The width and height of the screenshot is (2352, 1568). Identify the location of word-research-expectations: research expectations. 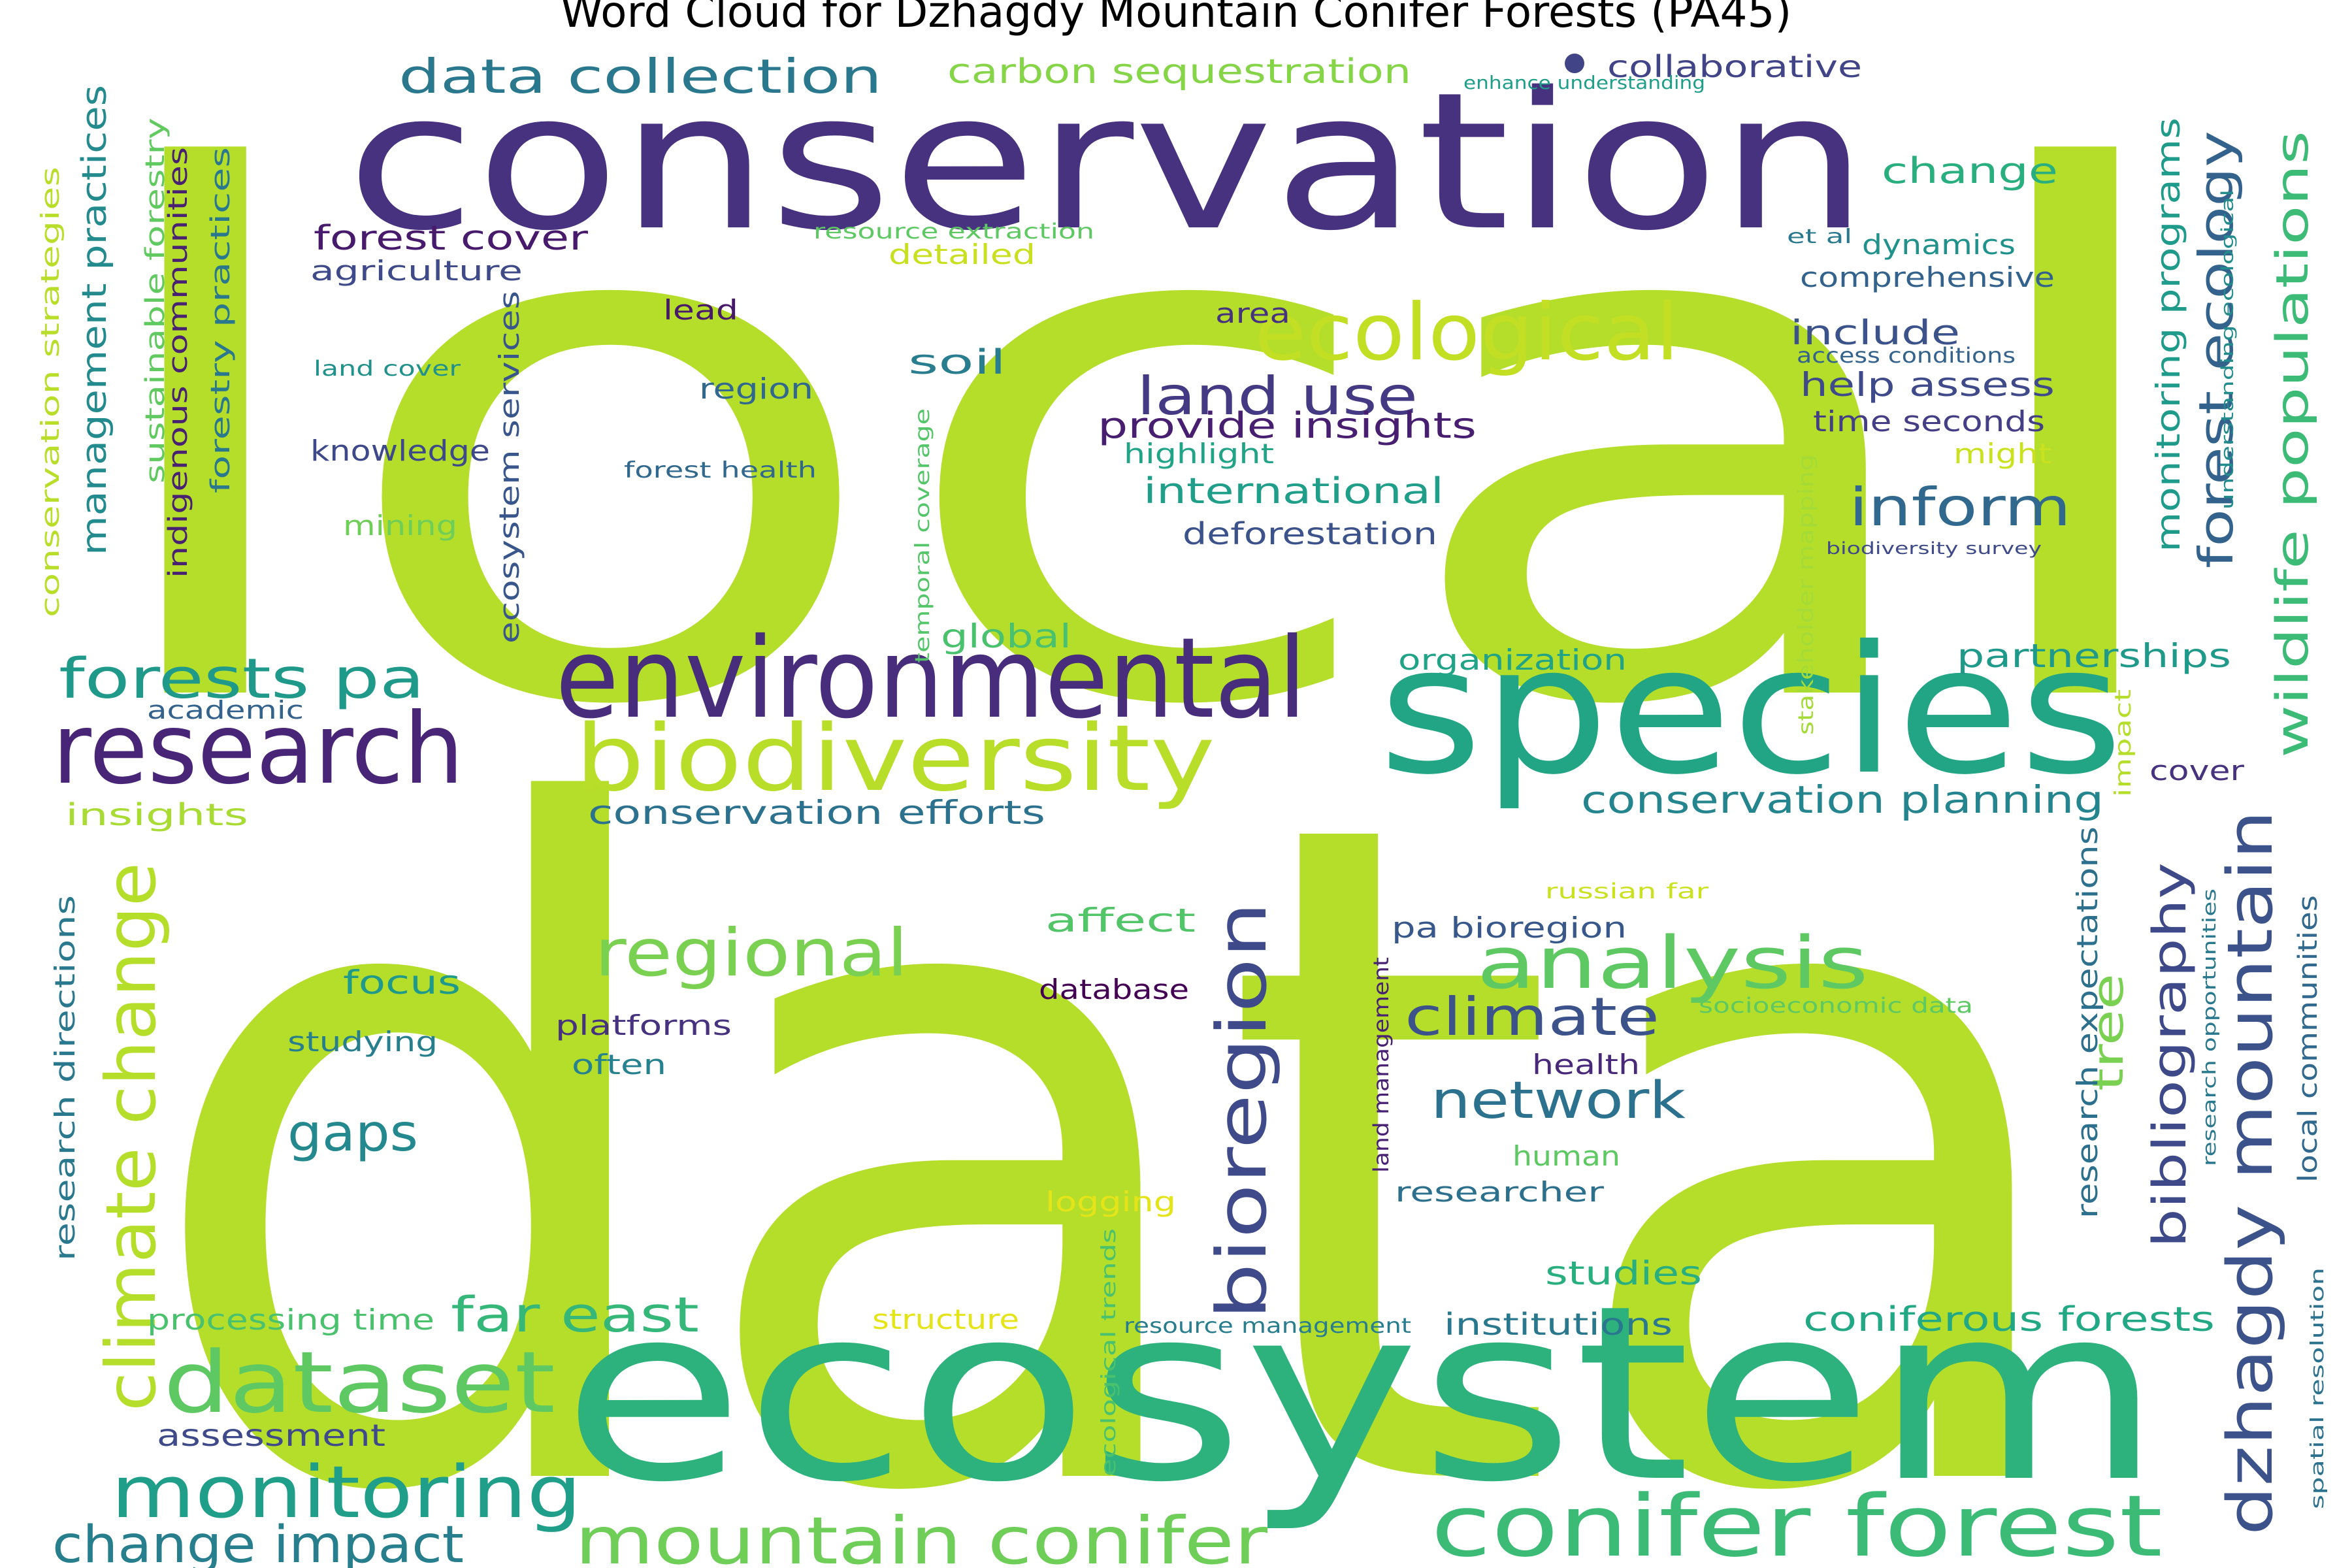
(2087, 1022).